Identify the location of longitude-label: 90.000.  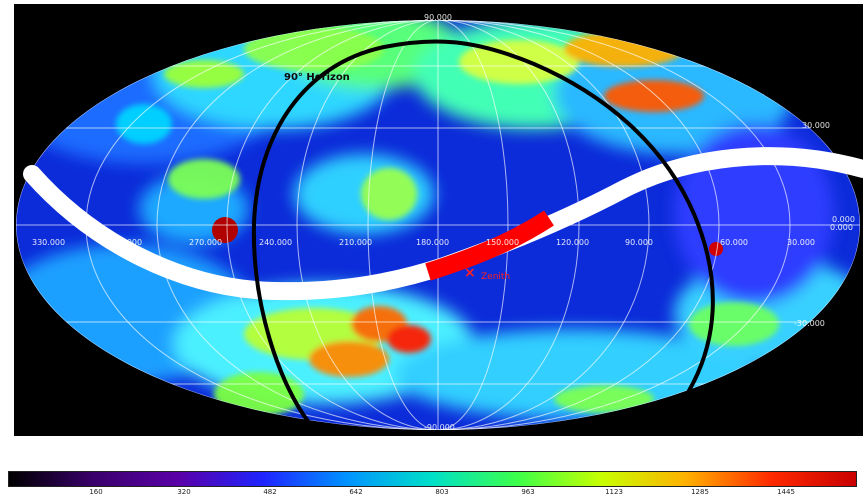
(639, 242).